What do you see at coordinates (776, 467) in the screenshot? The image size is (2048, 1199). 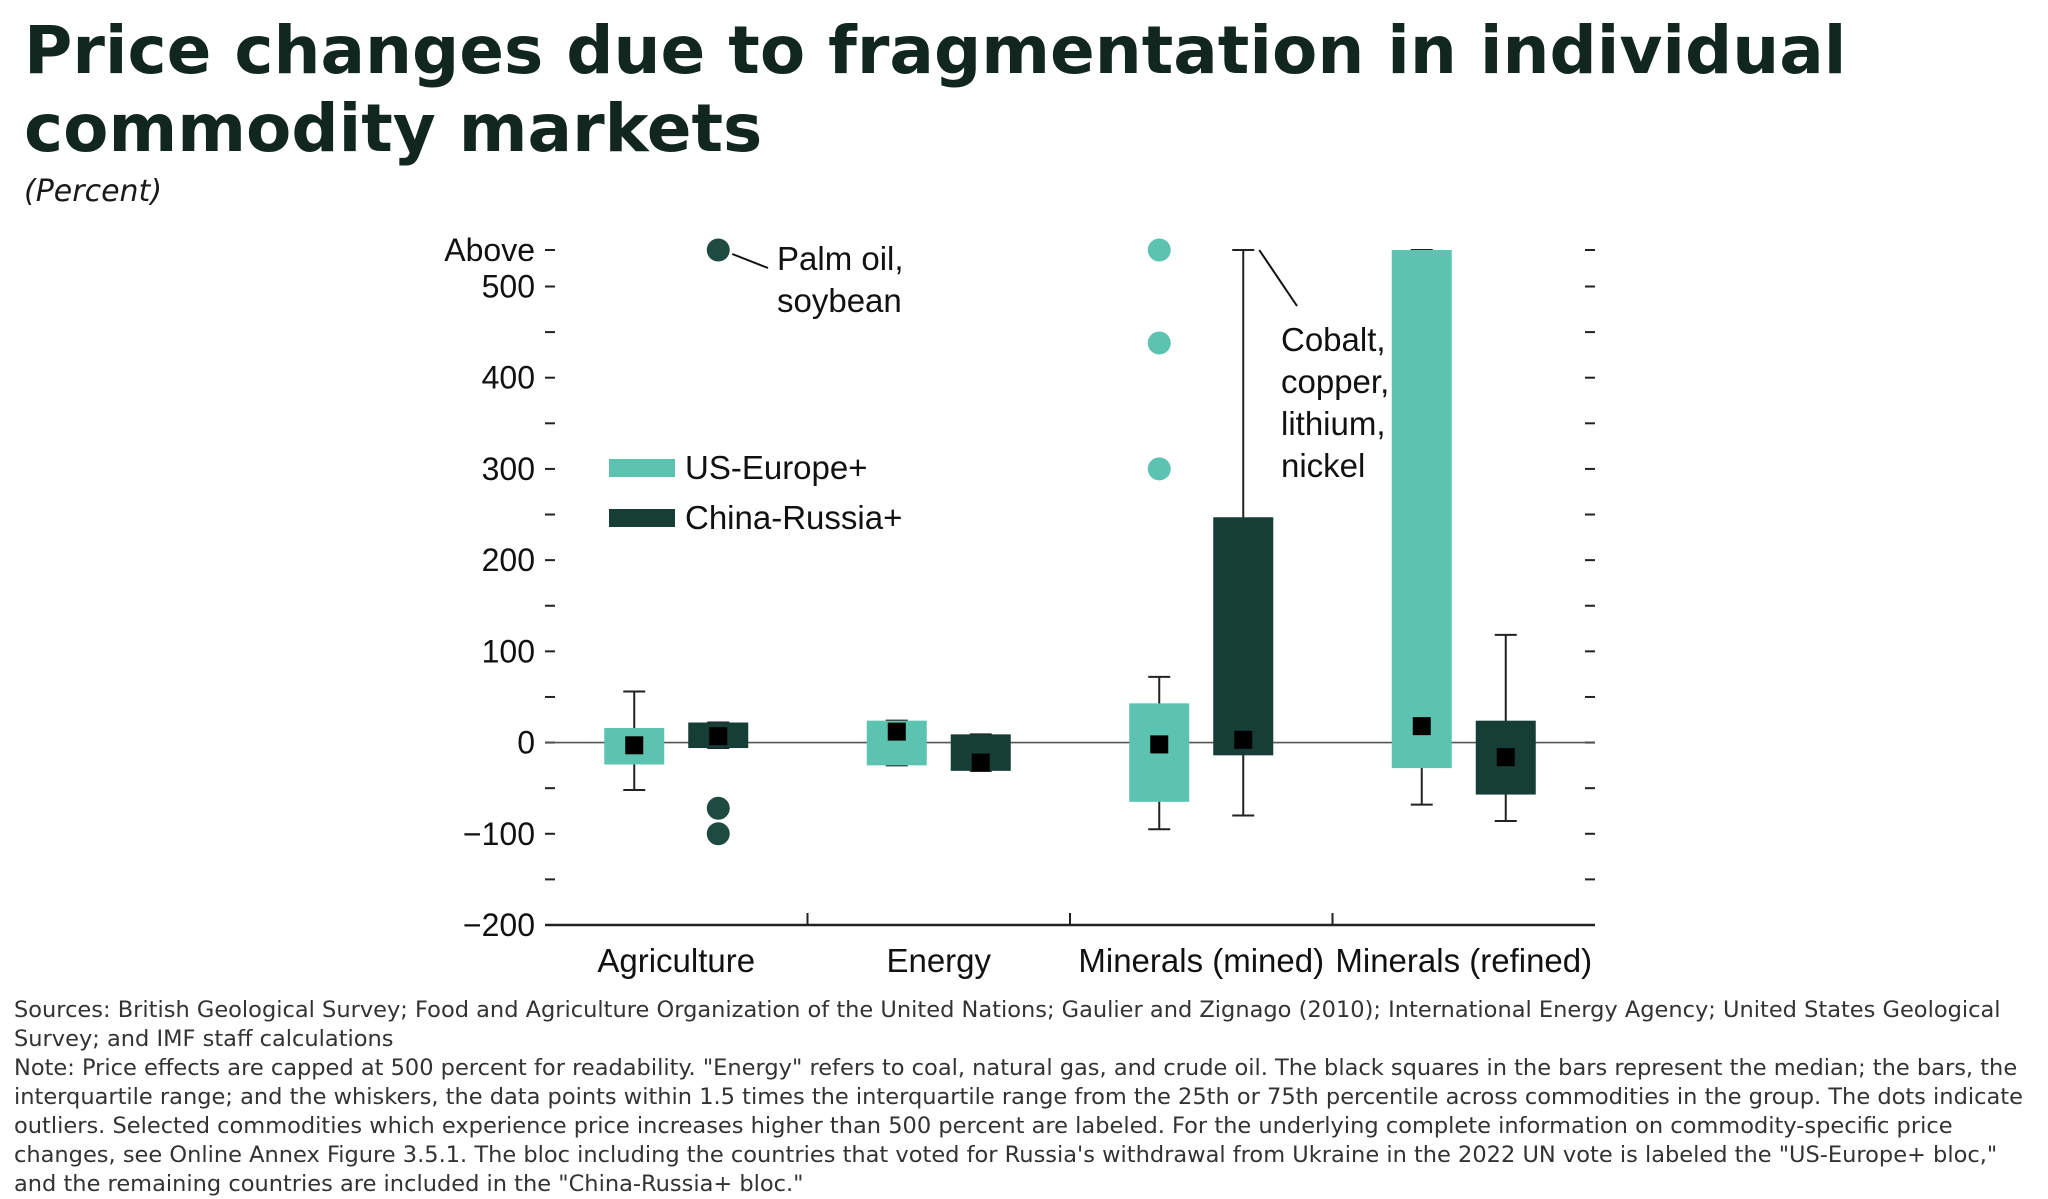 I see `legend-label: US-Europe+` at bounding box center [776, 467].